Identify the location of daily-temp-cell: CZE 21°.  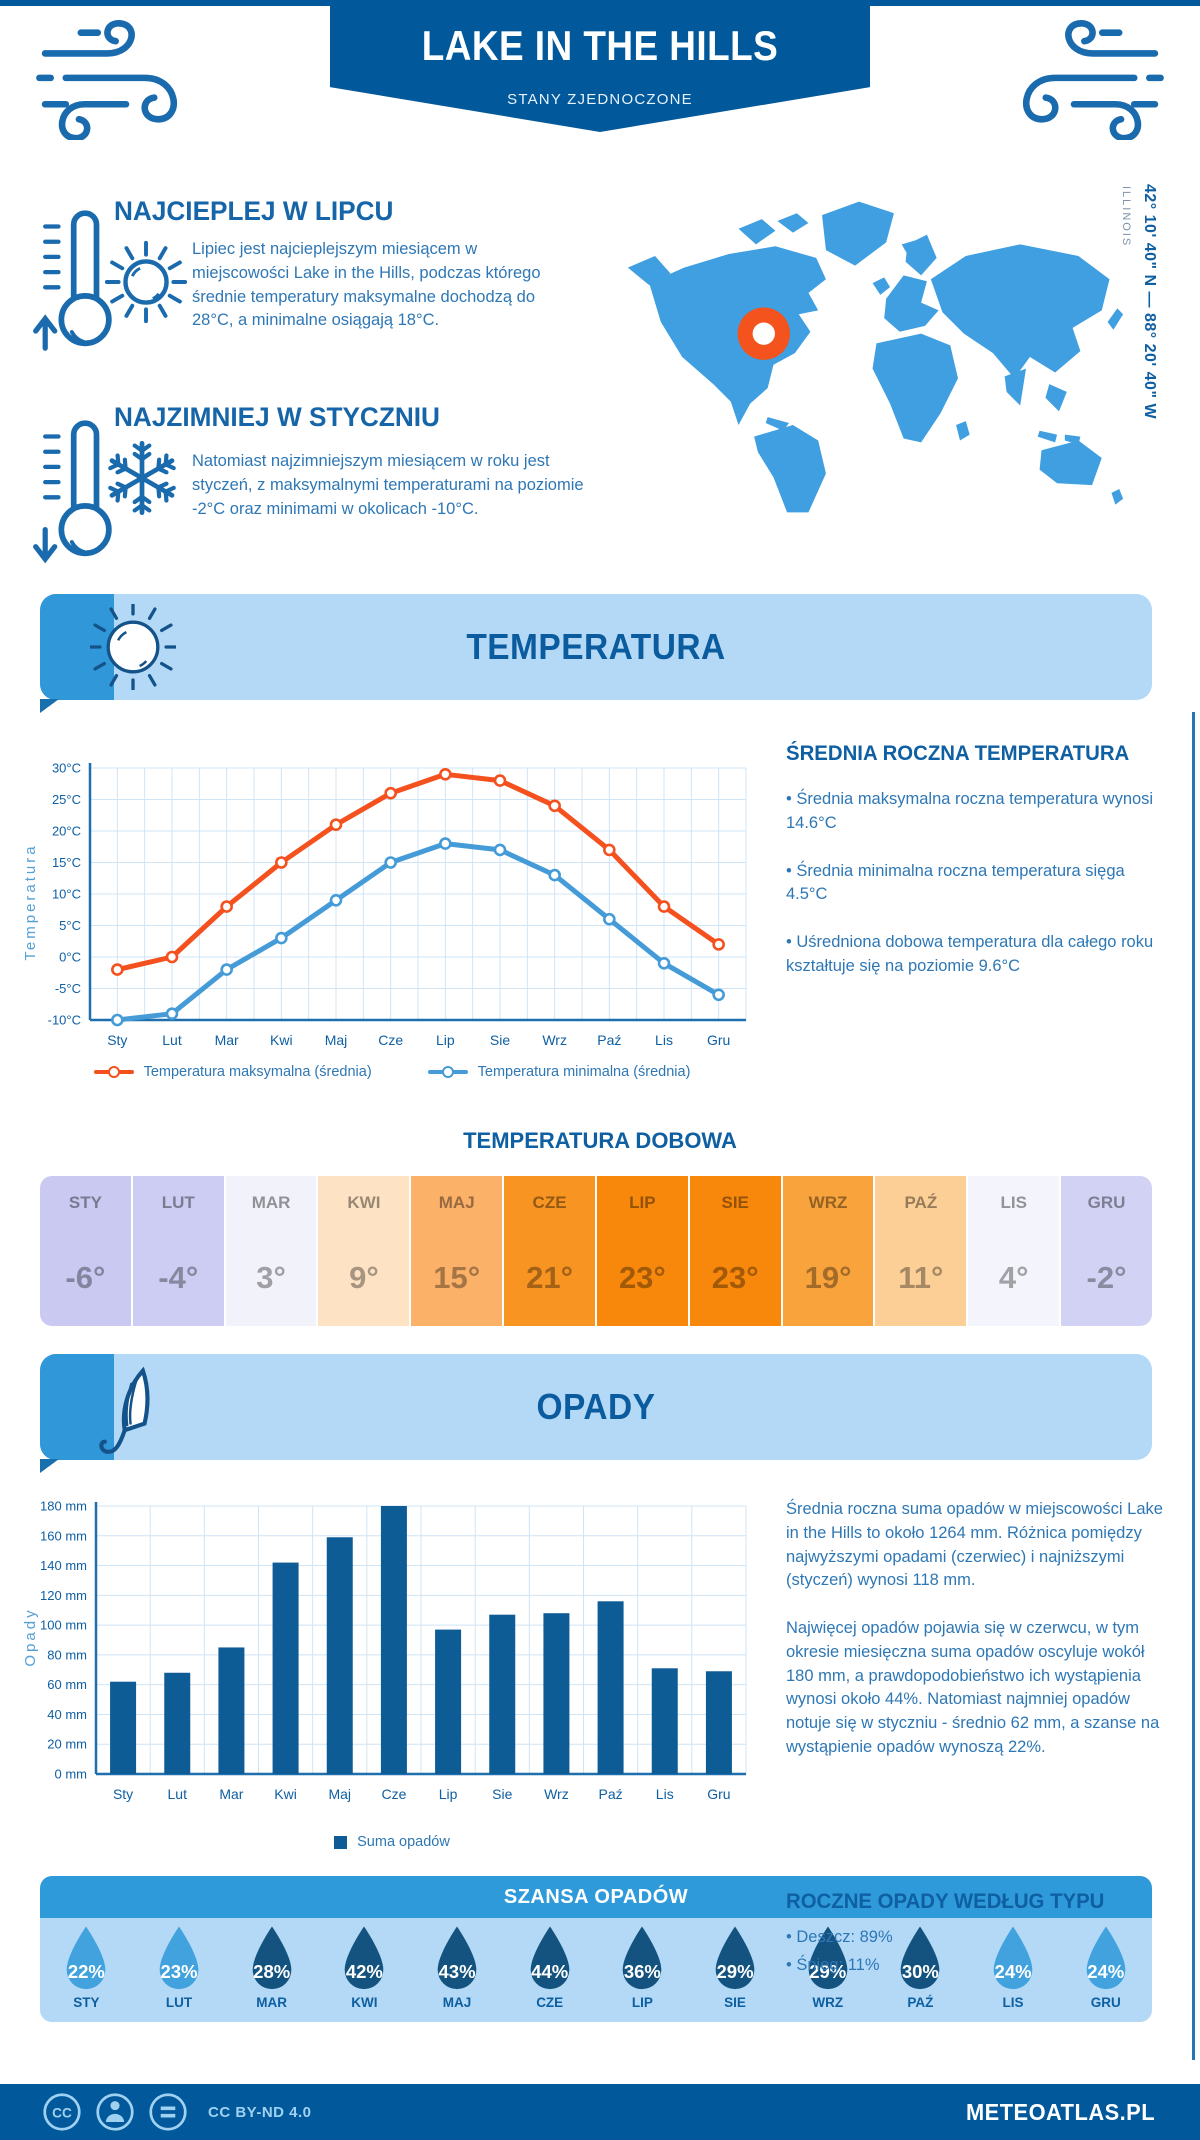
(549, 1251).